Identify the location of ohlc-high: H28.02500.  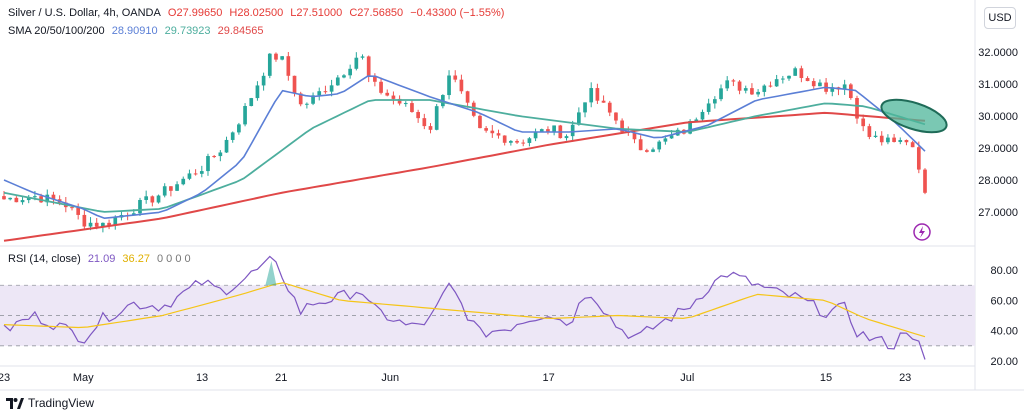
(256, 13).